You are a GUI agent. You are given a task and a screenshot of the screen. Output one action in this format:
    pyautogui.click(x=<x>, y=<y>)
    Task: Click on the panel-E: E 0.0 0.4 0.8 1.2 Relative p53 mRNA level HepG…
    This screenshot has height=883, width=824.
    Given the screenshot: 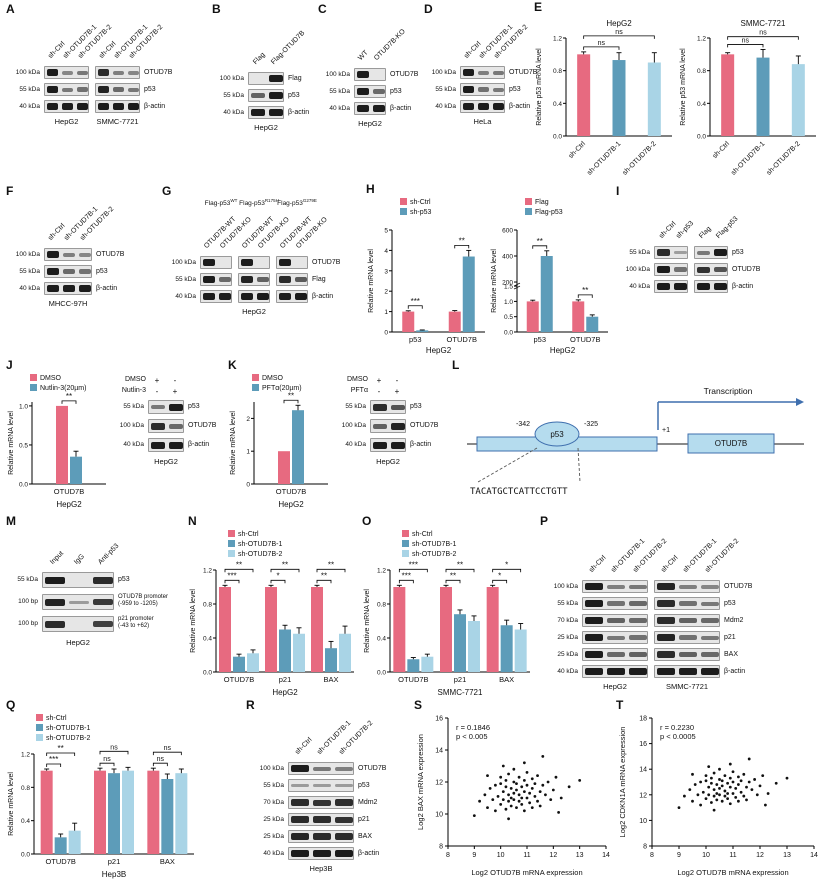 What is the action you would take?
    pyautogui.click(x=678, y=92)
    